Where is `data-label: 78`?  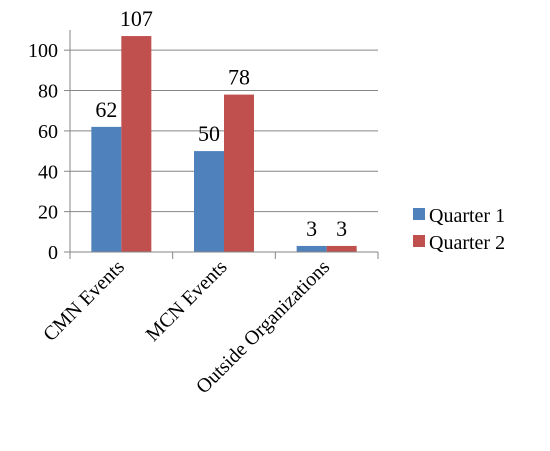 data-label: 78 is located at coordinates (239, 77).